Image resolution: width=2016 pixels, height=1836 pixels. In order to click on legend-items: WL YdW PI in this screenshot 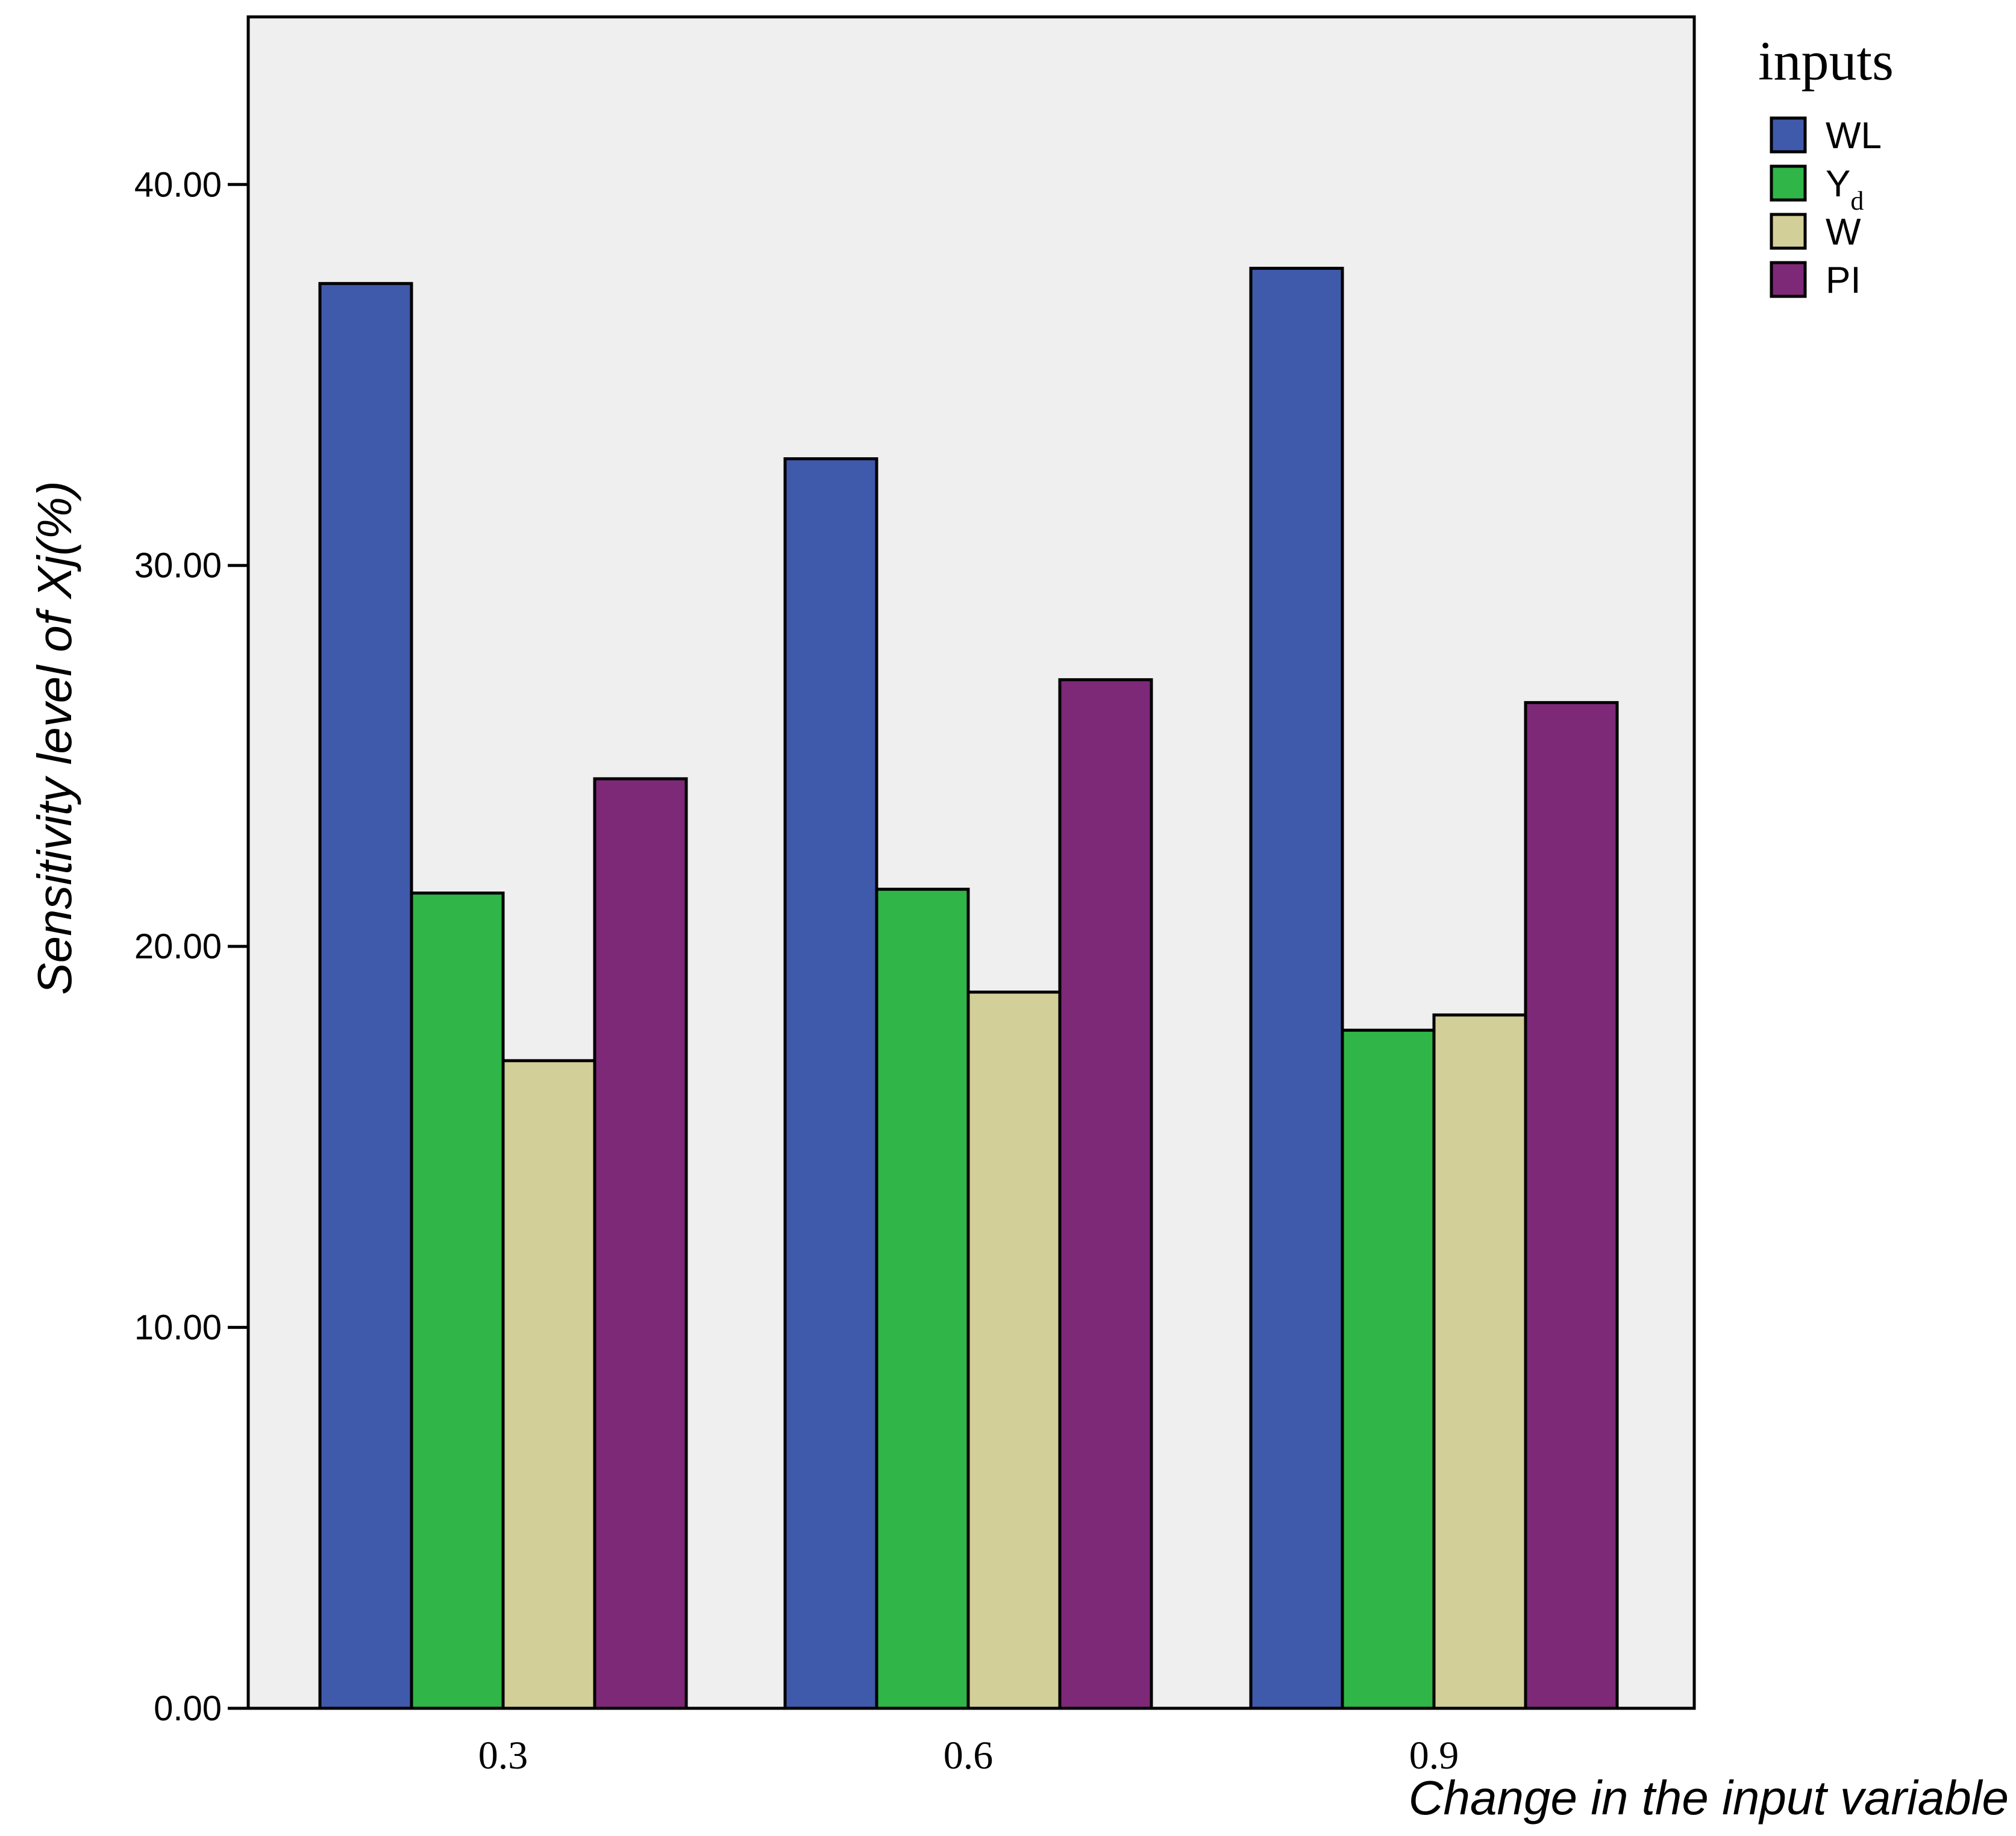, I will do `click(1826, 208)`.